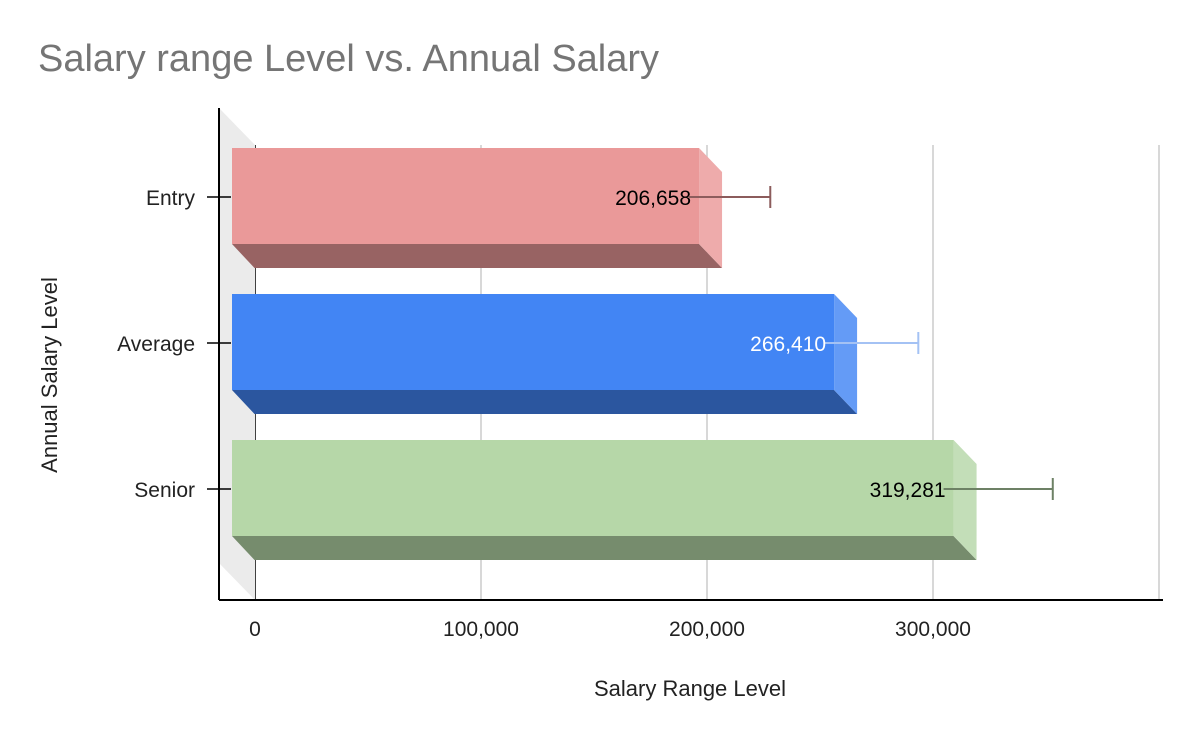  What do you see at coordinates (156, 344) in the screenshot?
I see `category-label: Average` at bounding box center [156, 344].